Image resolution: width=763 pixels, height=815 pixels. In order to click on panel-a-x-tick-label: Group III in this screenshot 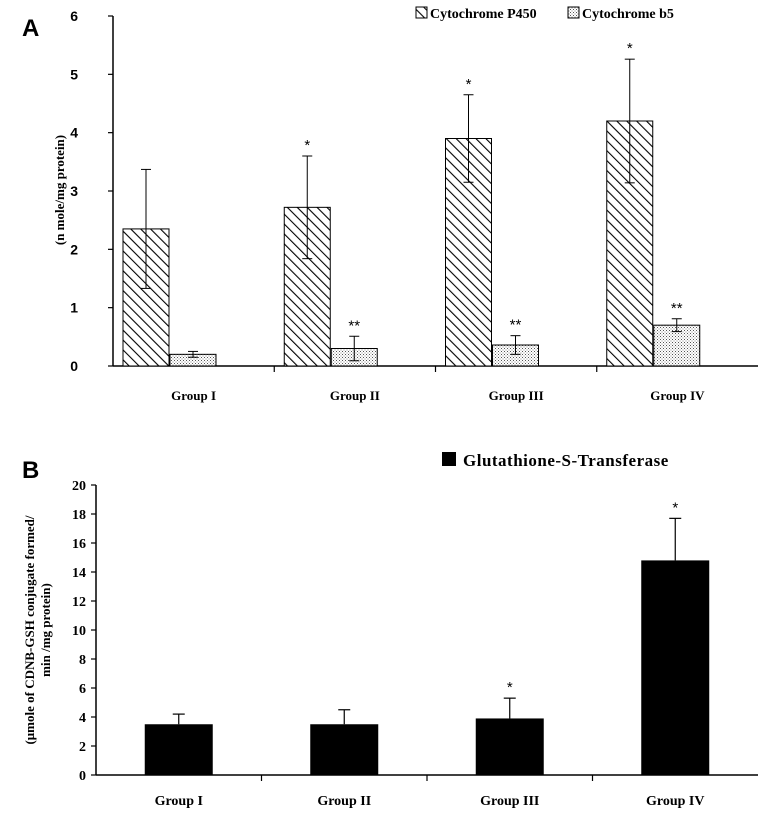, I will do `click(516, 395)`.